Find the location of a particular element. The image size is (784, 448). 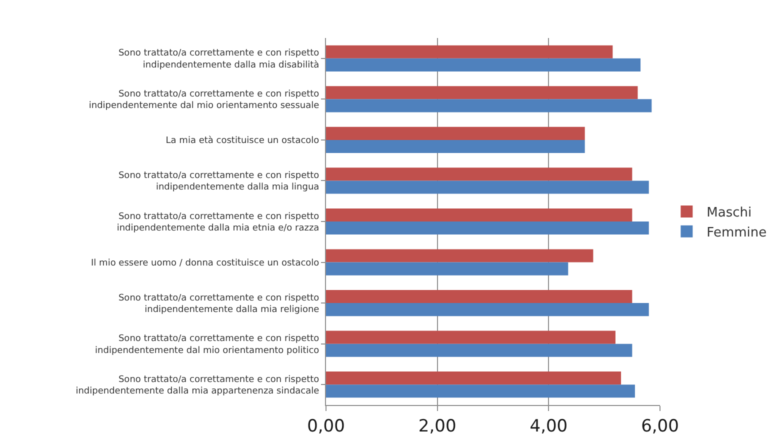

x-tick-label: 4,00 is located at coordinates (549, 426).